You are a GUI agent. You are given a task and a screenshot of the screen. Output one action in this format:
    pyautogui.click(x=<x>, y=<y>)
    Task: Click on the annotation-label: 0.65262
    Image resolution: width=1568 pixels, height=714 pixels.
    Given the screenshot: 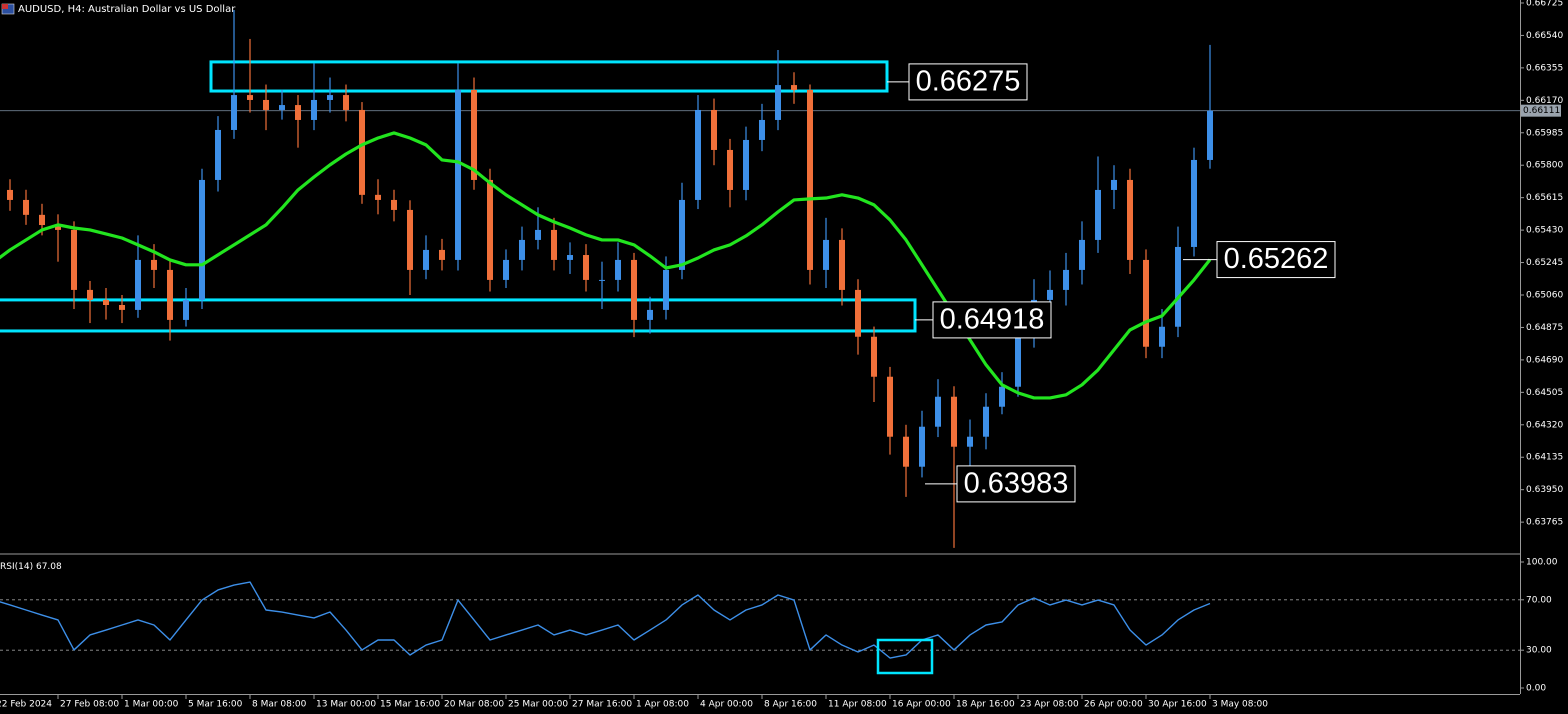 What is the action you would take?
    pyautogui.click(x=1276, y=259)
    